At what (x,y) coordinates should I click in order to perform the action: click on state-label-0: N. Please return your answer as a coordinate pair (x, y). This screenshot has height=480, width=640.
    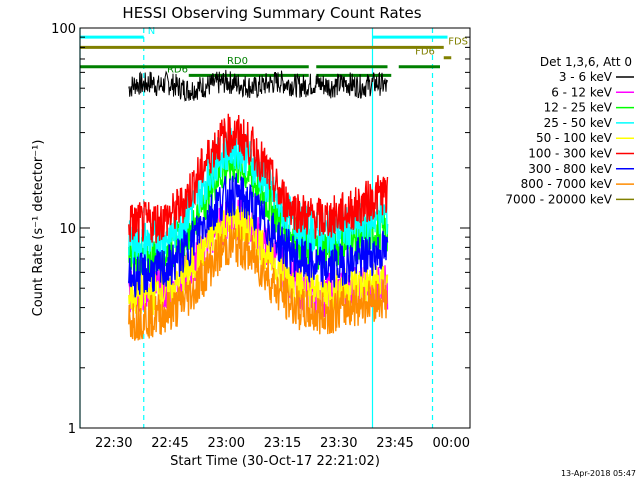
    Looking at the image, I should click on (151, 31).